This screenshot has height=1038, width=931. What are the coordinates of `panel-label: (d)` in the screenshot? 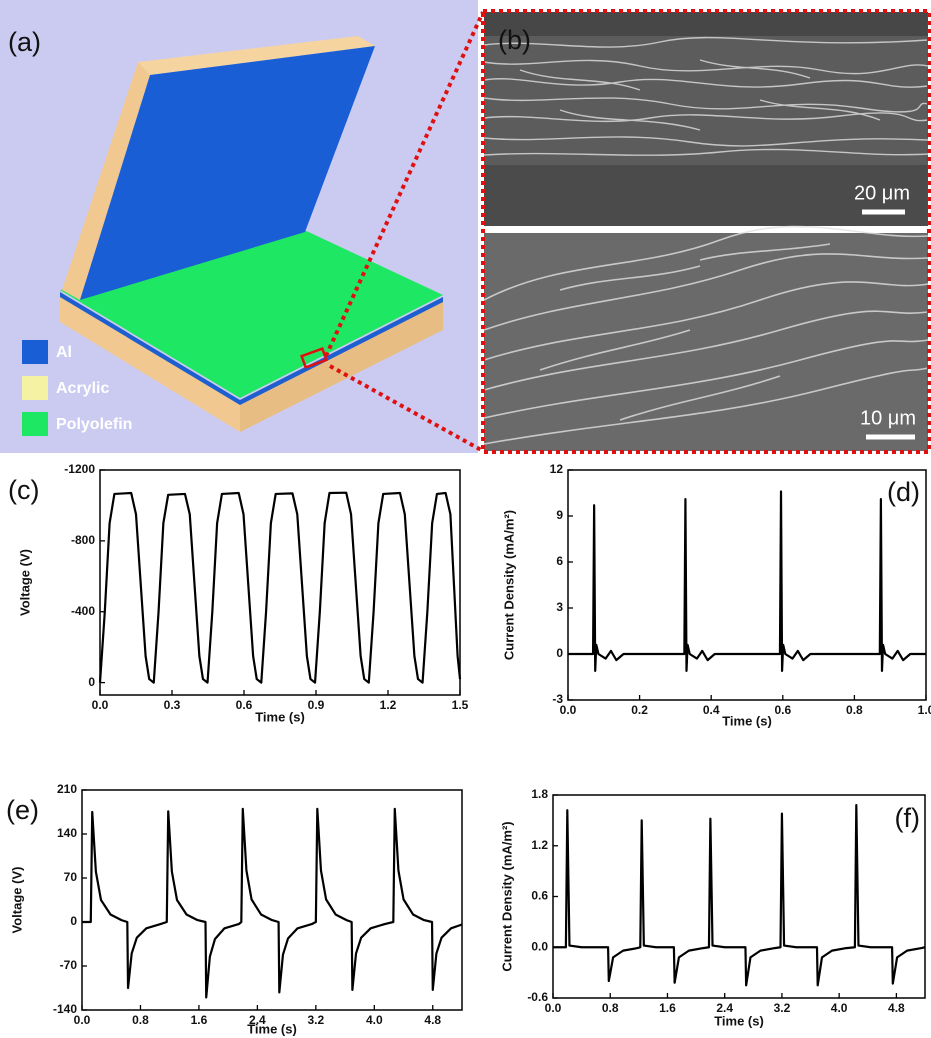 It's located at (903, 492).